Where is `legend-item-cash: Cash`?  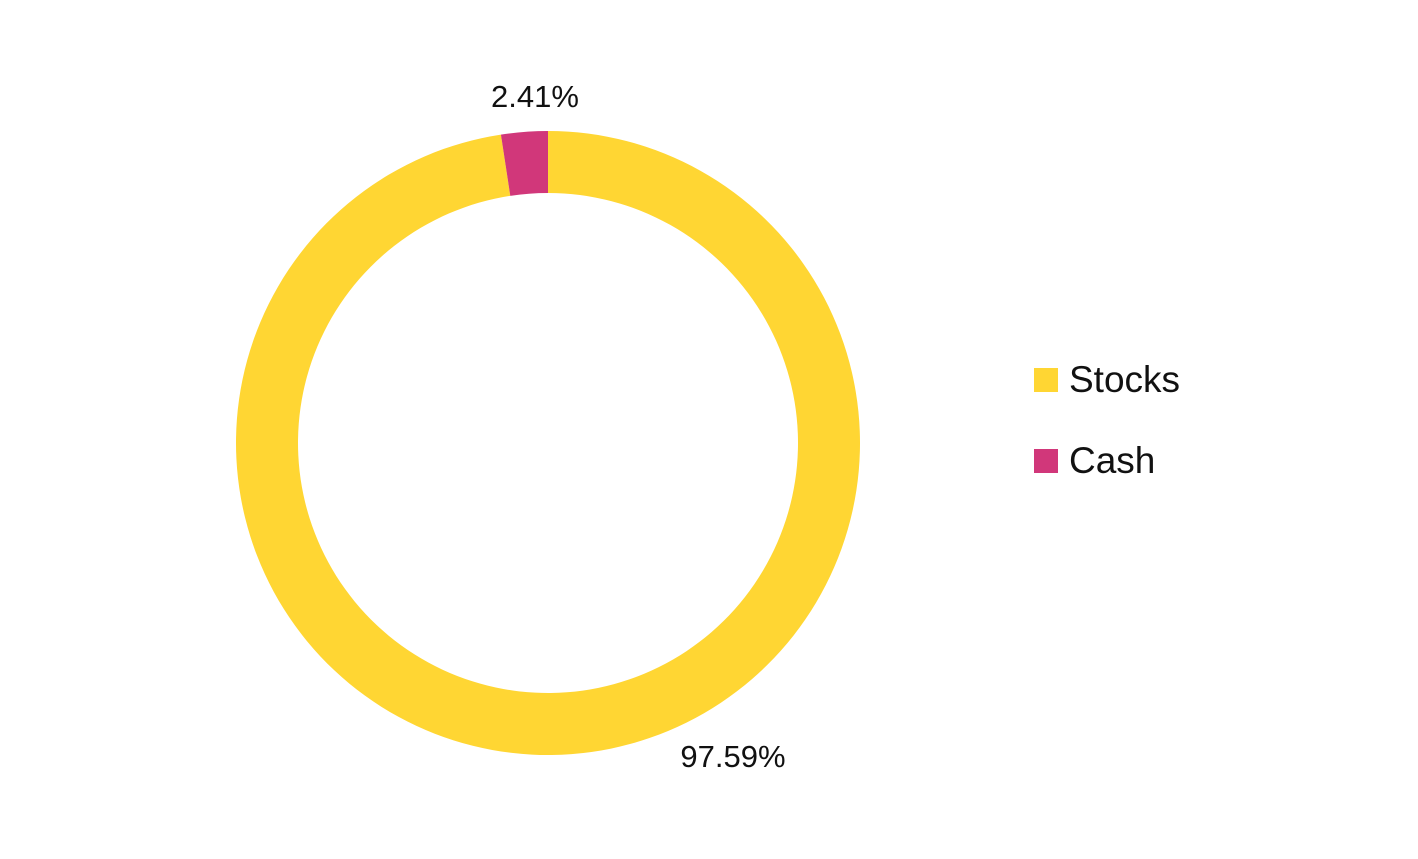 legend-item-cash: Cash is located at coordinates (1184, 461).